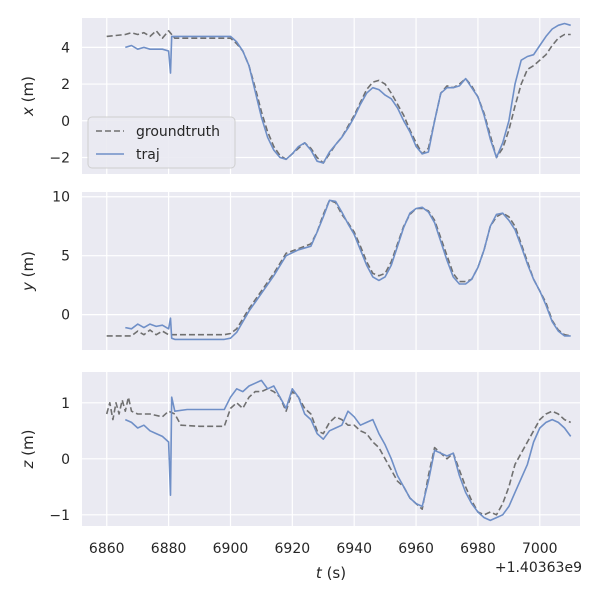  Describe the element at coordinates (478, 549) in the screenshot. I see `x-tick-label: 6980` at that location.